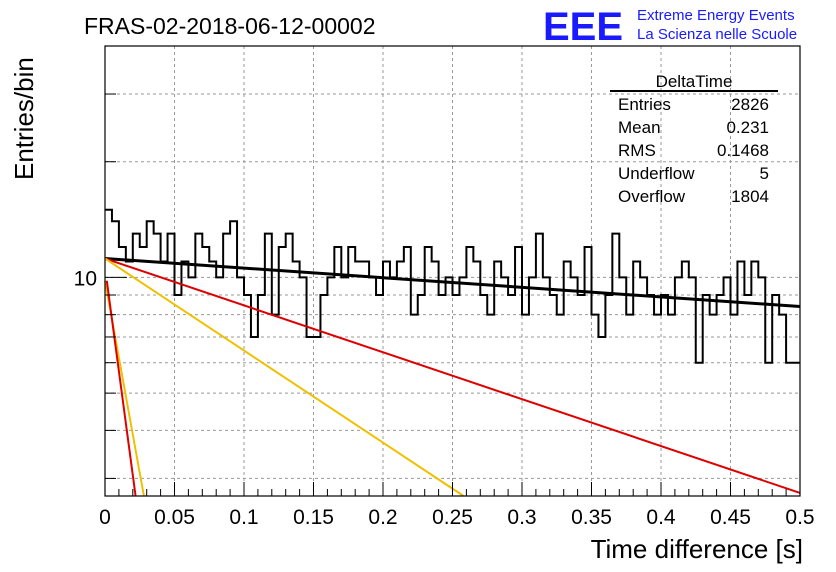  Describe the element at coordinates (583, 27) in the screenshot. I see `eee-logo: EEE` at that location.